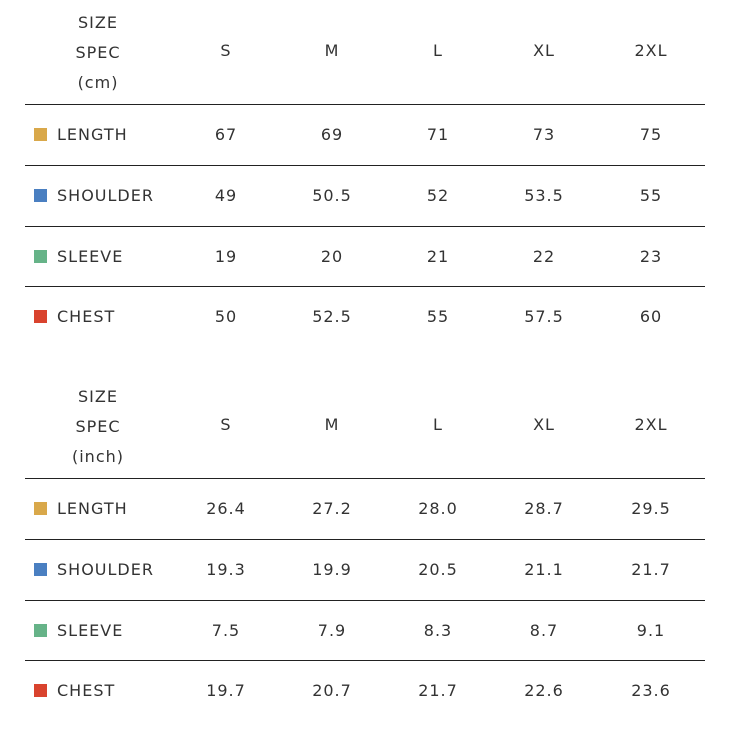 The width and height of the screenshot is (730, 730). I want to click on value-cell: 71, so click(438, 134).